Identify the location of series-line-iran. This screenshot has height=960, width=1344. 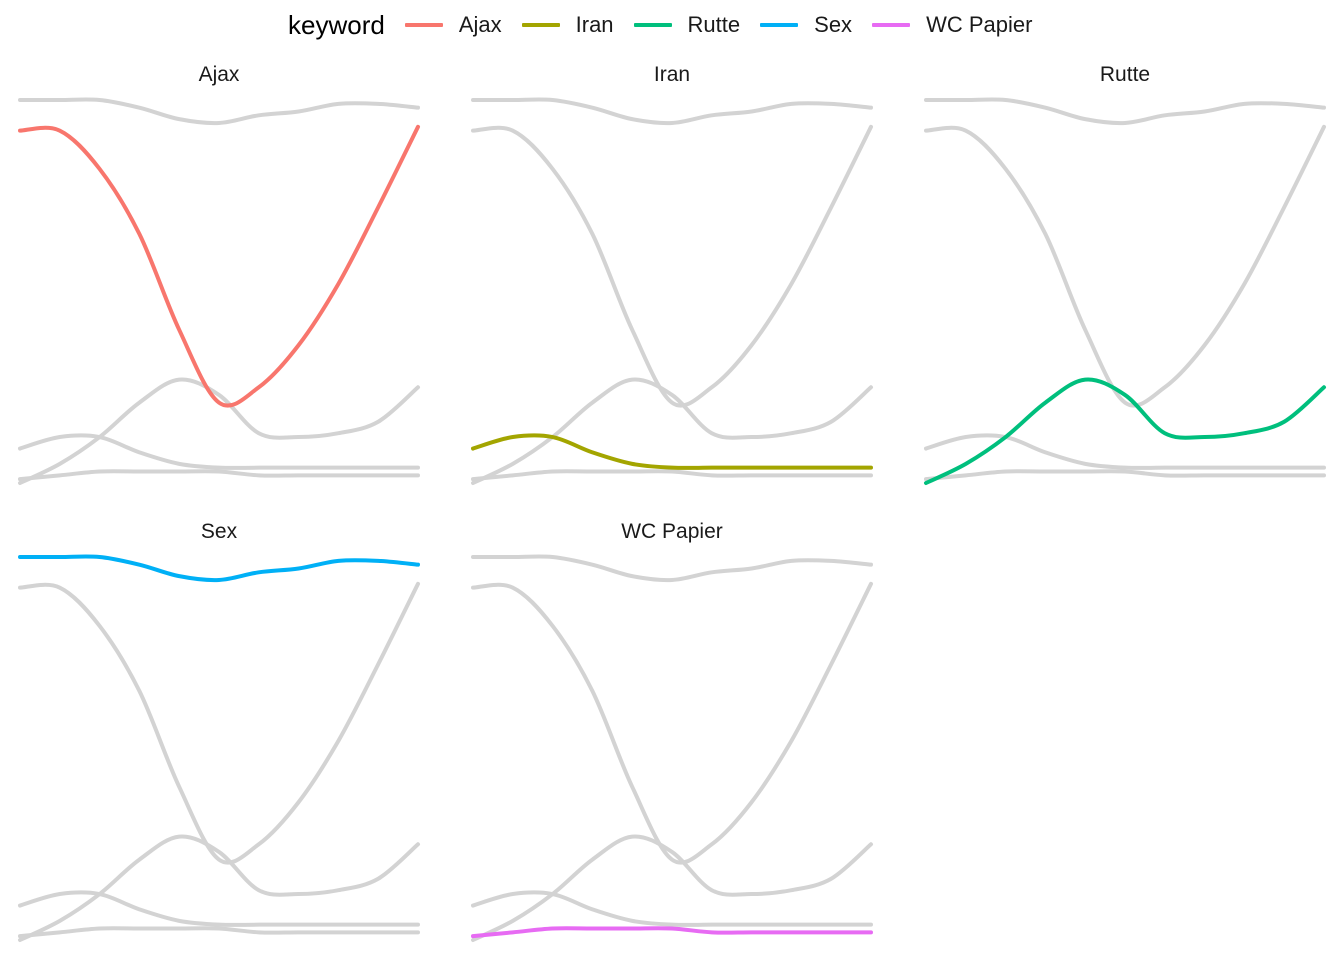
(672, 451).